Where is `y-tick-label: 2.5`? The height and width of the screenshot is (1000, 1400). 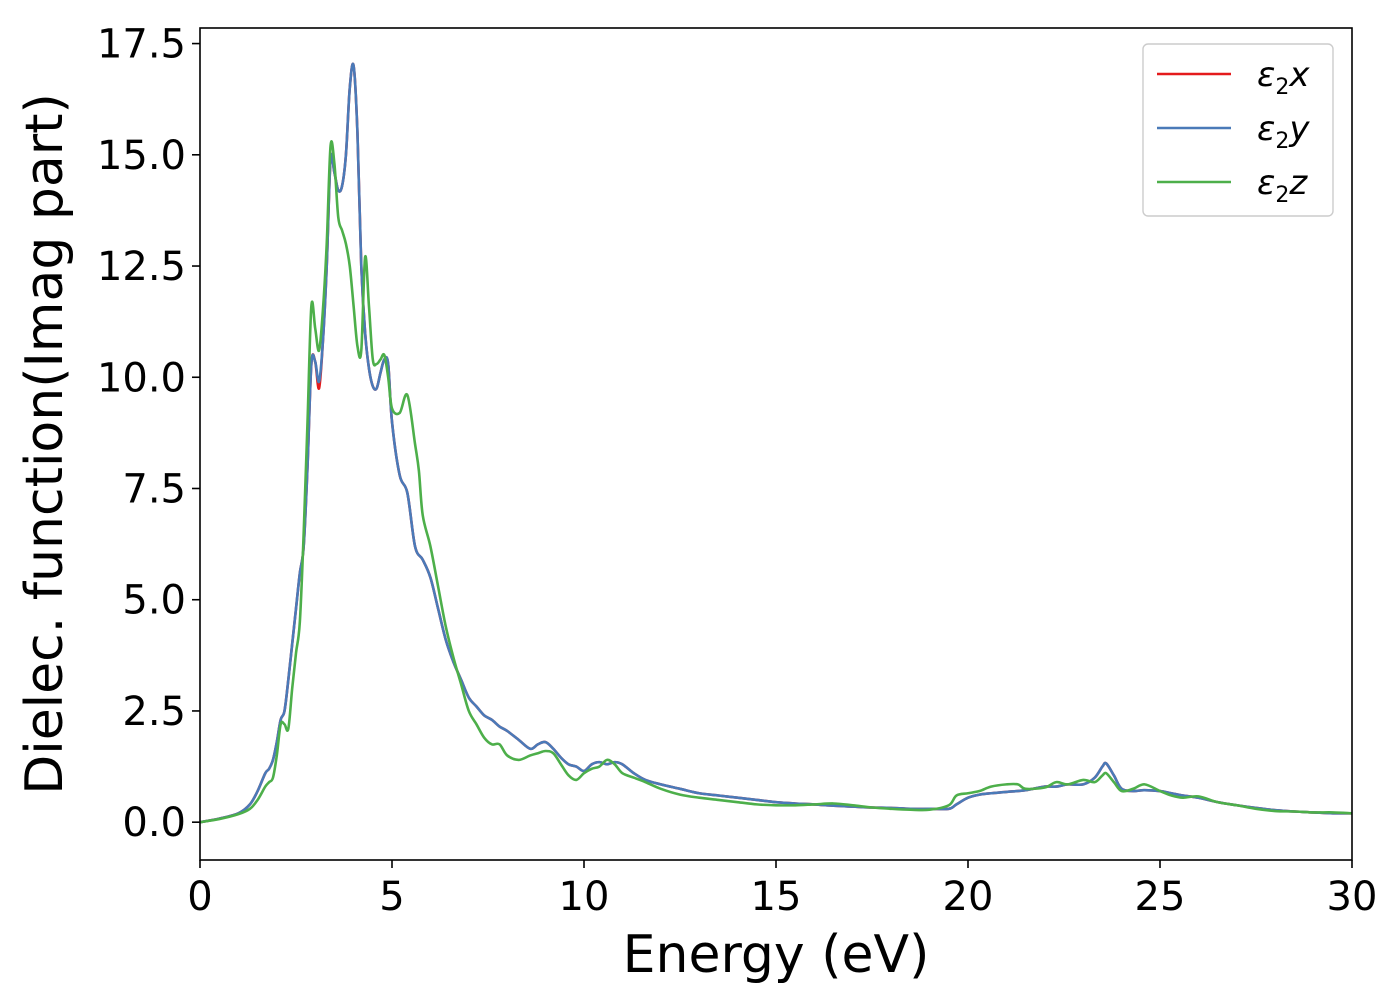 y-tick-label: 2.5 is located at coordinates (154, 712).